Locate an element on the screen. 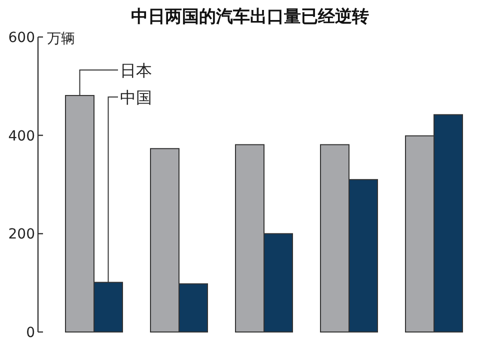  y-tick-label: 0 is located at coordinates (30, 333).